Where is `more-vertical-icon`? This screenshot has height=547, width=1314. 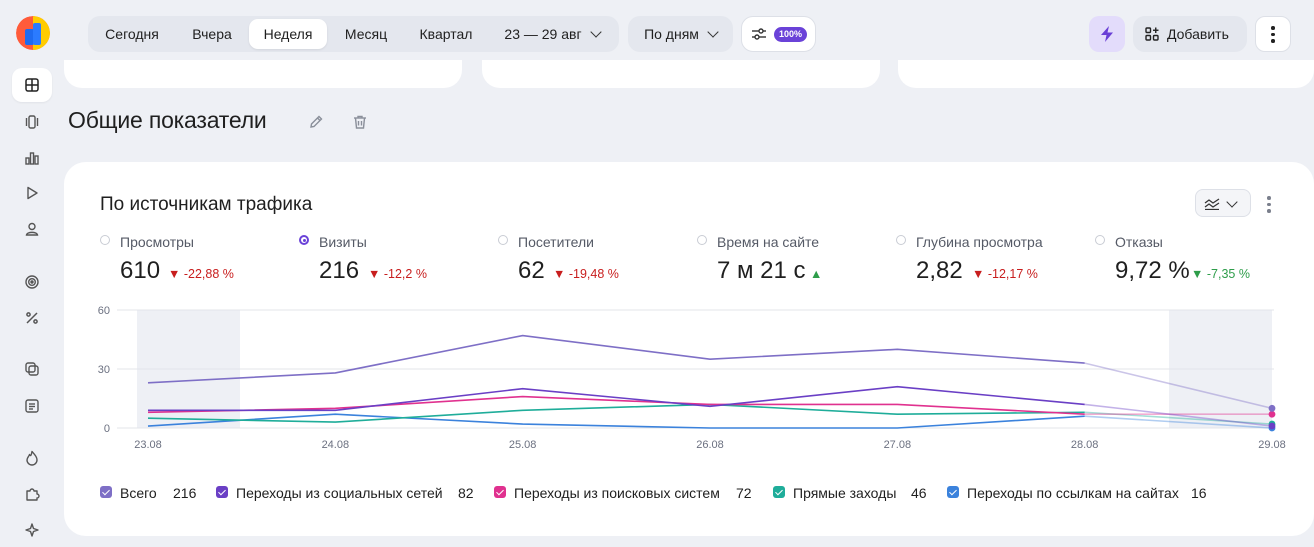 more-vertical-icon is located at coordinates (1273, 36).